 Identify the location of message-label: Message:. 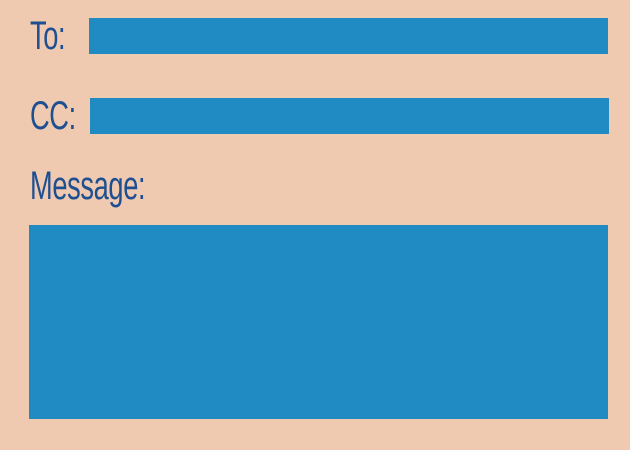
(88, 186).